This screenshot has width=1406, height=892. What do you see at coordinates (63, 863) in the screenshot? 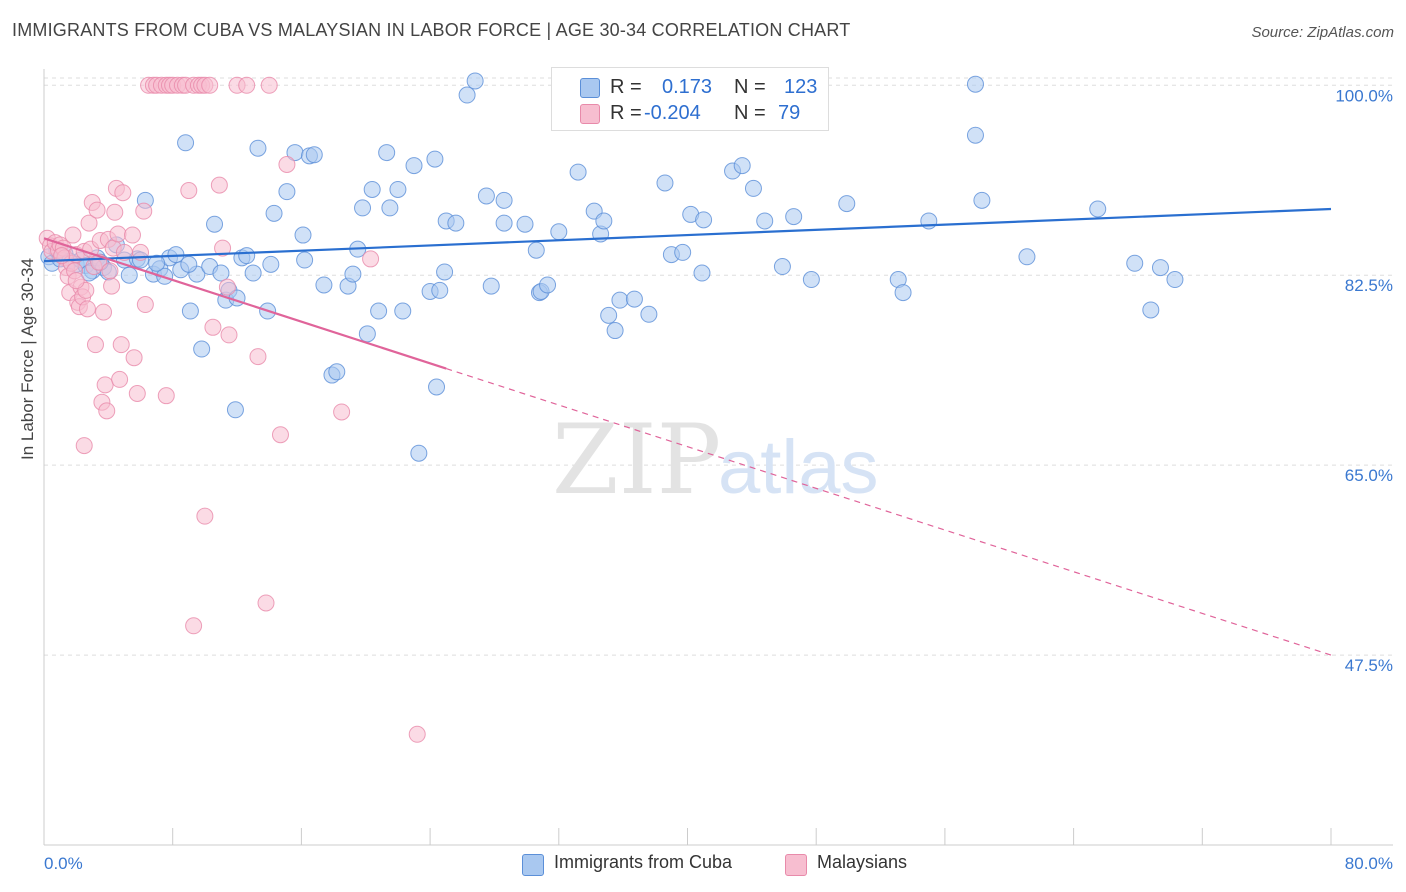
I see `x-tick-label: 0.0%` at bounding box center [63, 863].